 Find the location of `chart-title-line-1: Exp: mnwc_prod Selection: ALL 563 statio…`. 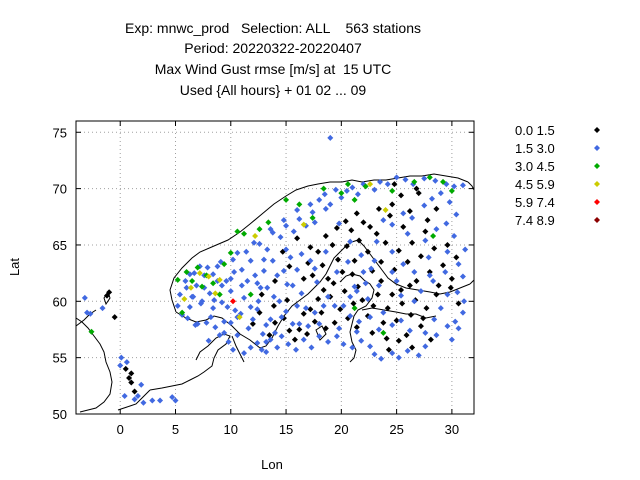

chart-title-line-1: Exp: mnwc_prod Selection: ALL 563 statio… is located at coordinates (273, 28).